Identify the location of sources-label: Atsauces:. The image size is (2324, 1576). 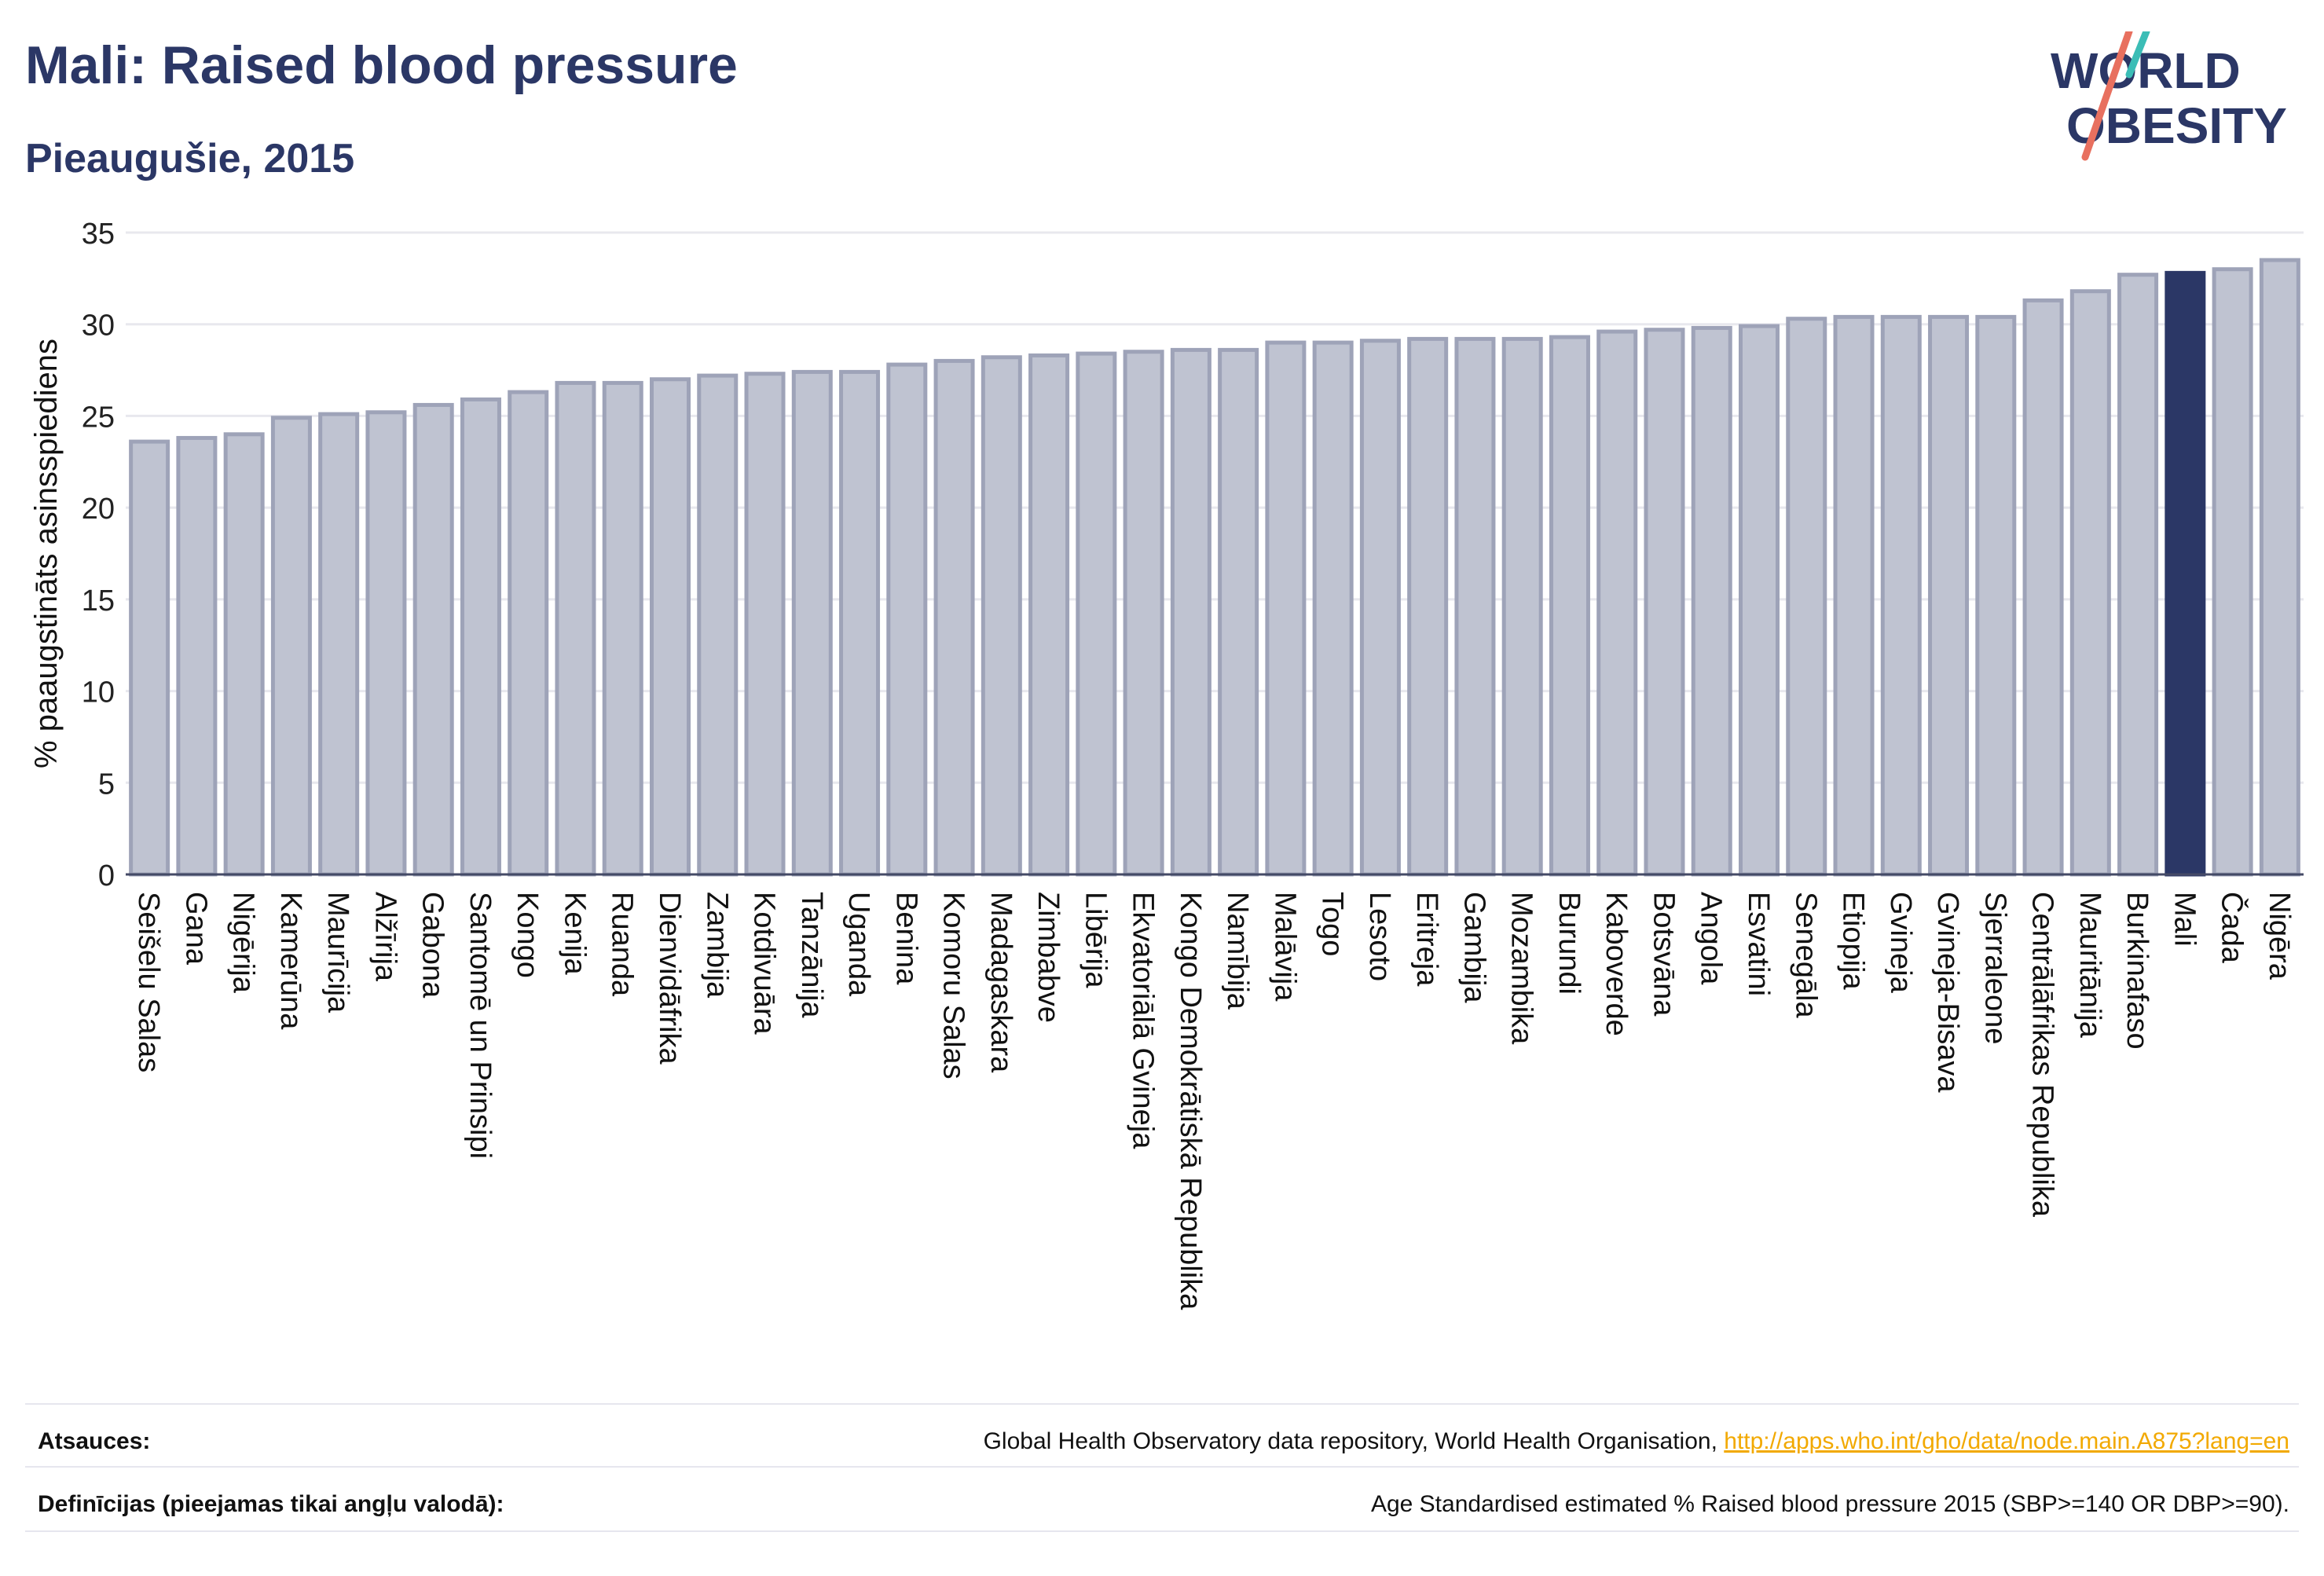
(94, 1441).